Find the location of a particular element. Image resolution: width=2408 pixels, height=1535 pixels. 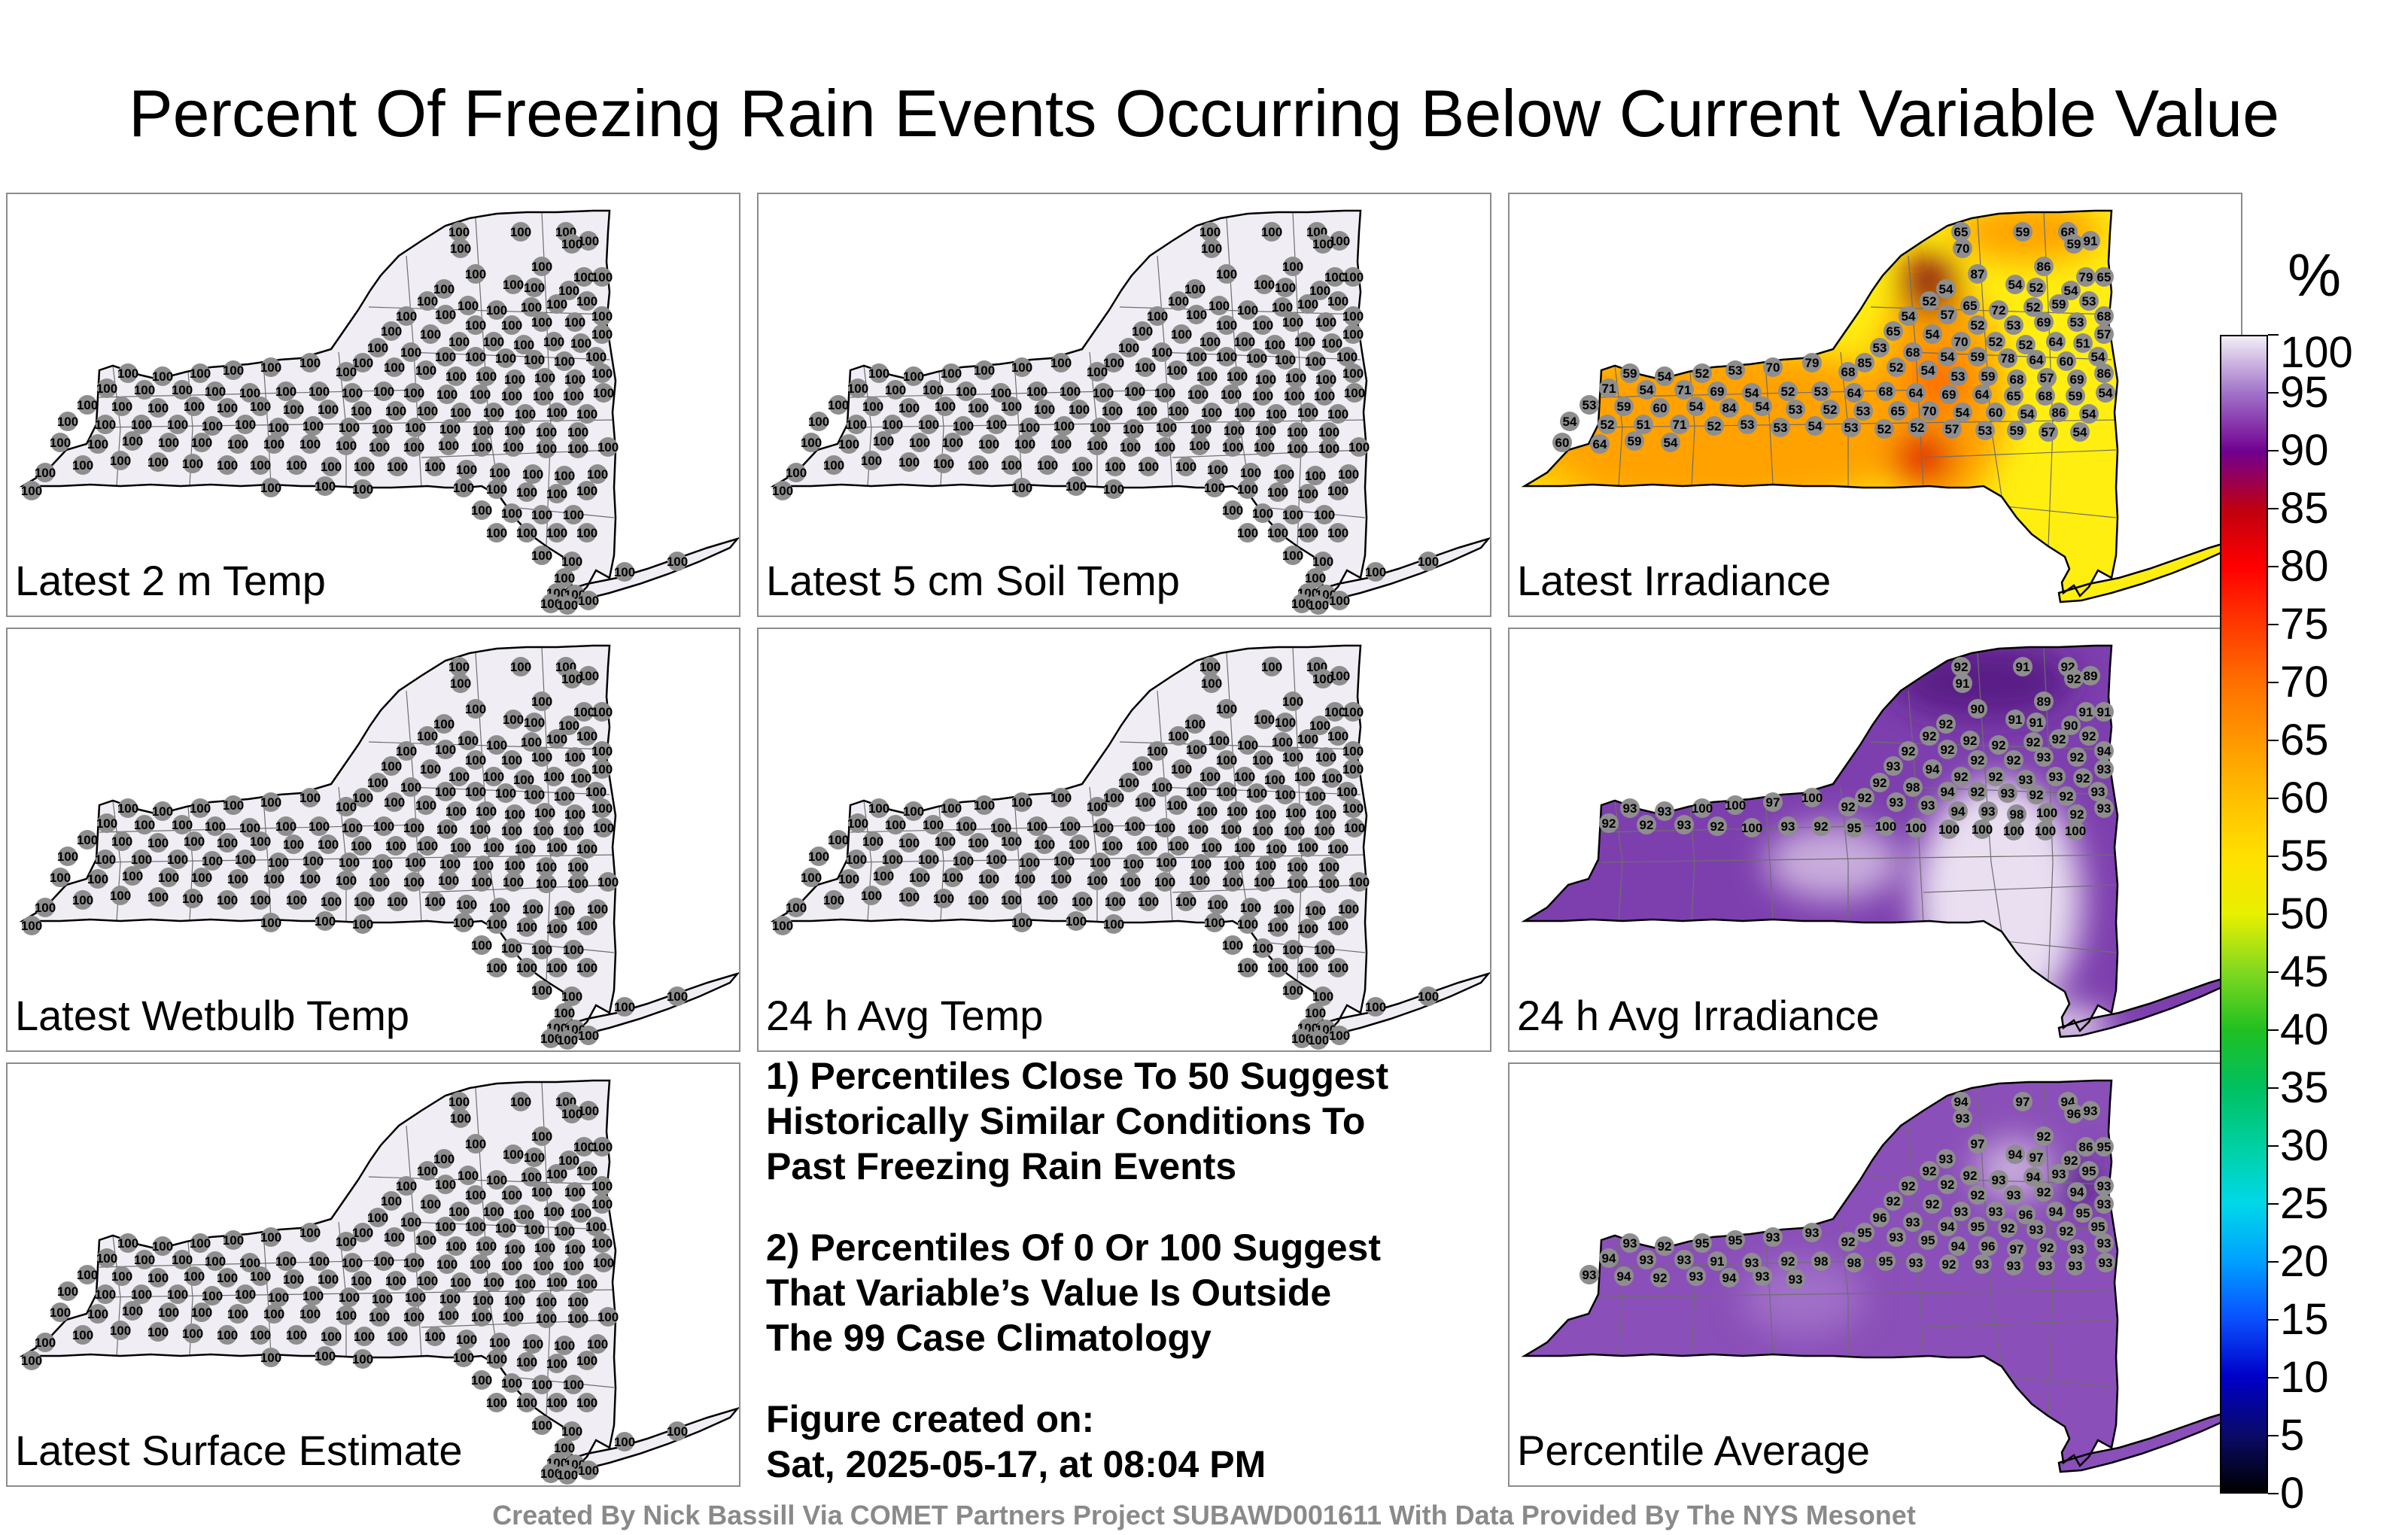

station-value: 89 is located at coordinates (2091, 676).